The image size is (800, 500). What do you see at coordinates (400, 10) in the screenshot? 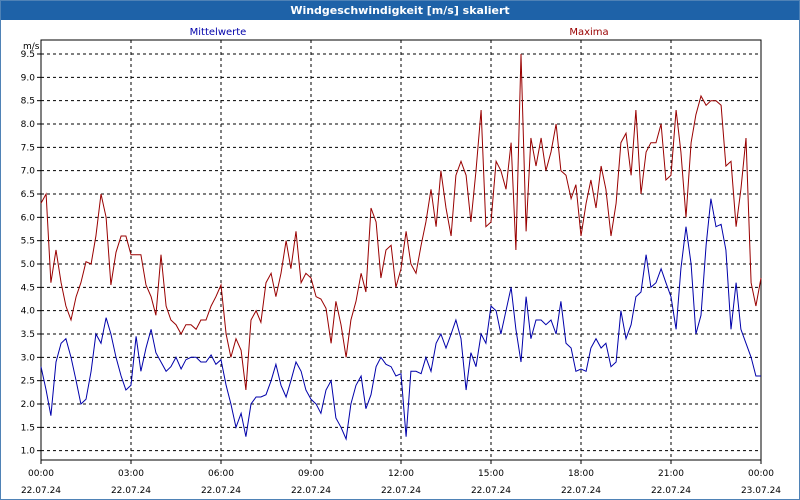
I see `window-title: Windgeschwindigkeit [m/s] skaliert` at bounding box center [400, 10].